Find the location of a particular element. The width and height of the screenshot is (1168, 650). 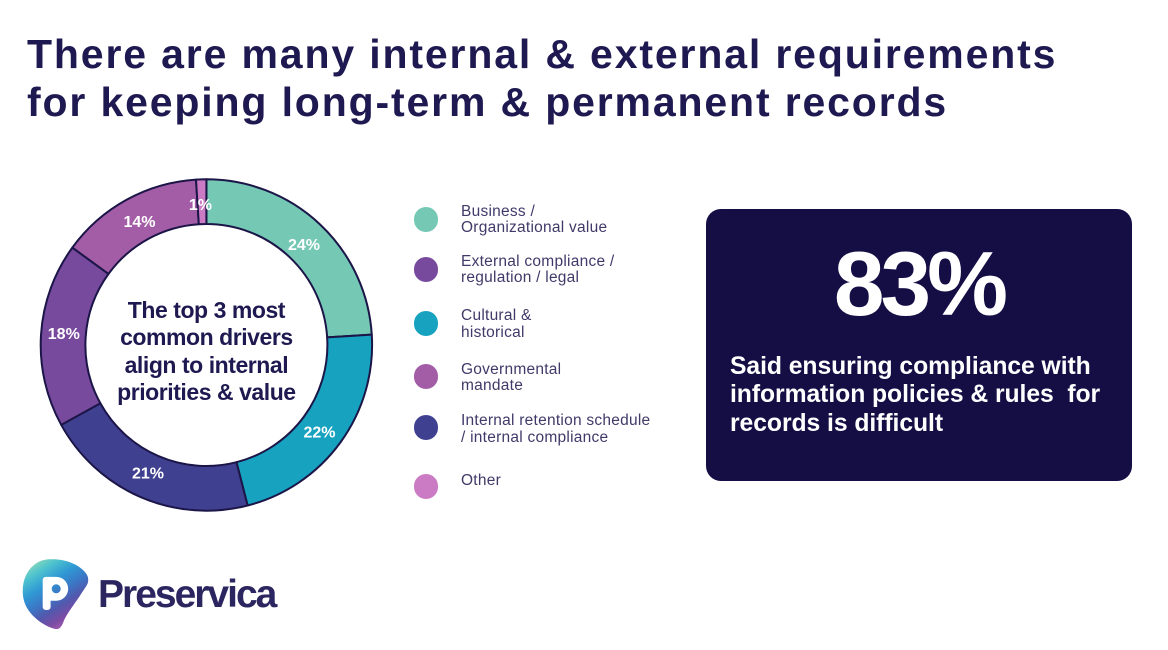

svg-text: 24% is located at coordinates (304, 245).